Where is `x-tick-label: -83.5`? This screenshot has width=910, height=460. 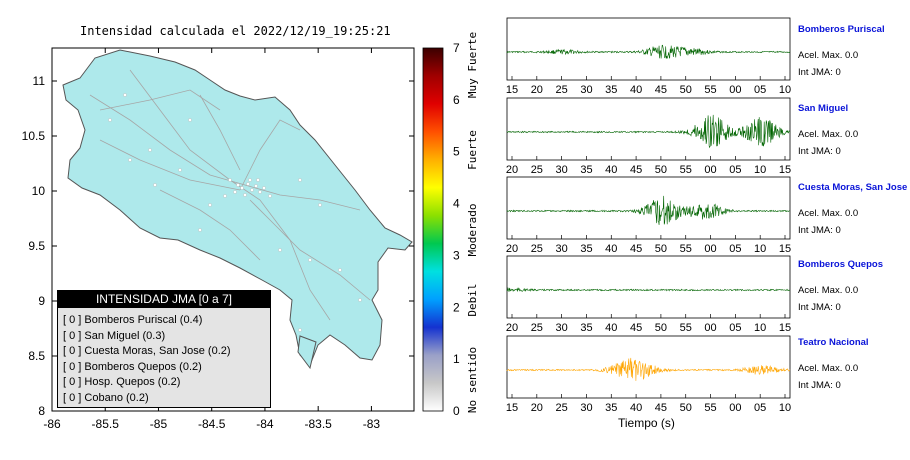
x-tick-label: -83.5 is located at coordinates (318, 424).